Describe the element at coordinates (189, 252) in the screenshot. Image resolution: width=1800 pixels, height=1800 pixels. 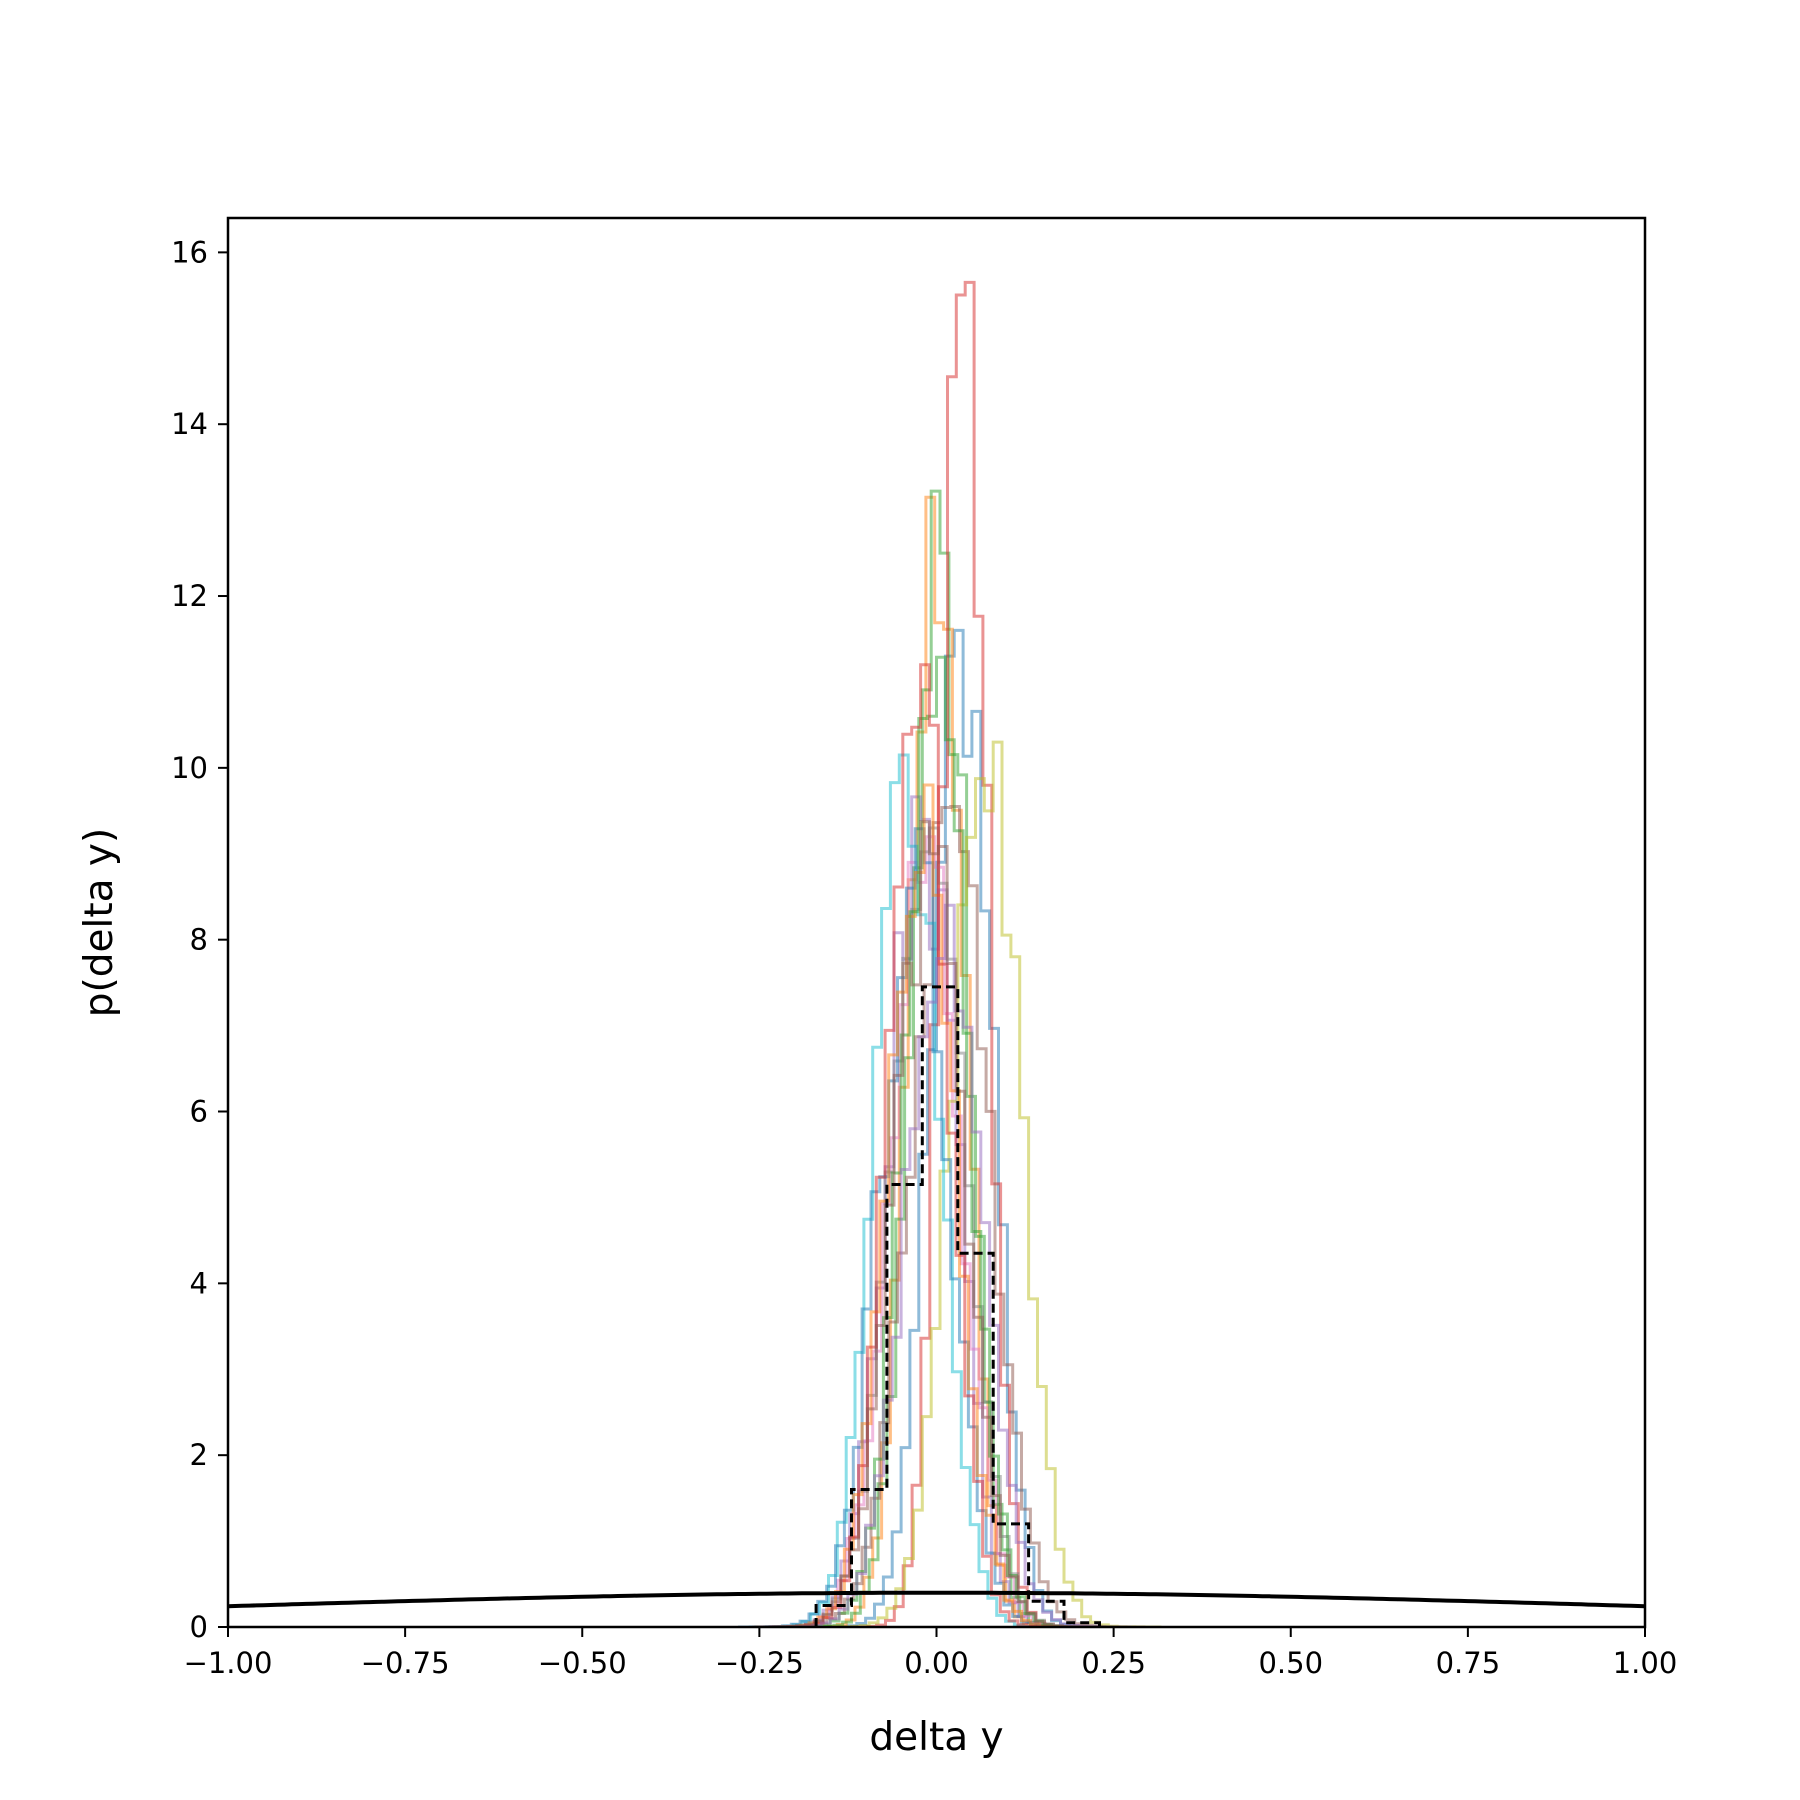
I see `y-tick-label: 16` at that location.